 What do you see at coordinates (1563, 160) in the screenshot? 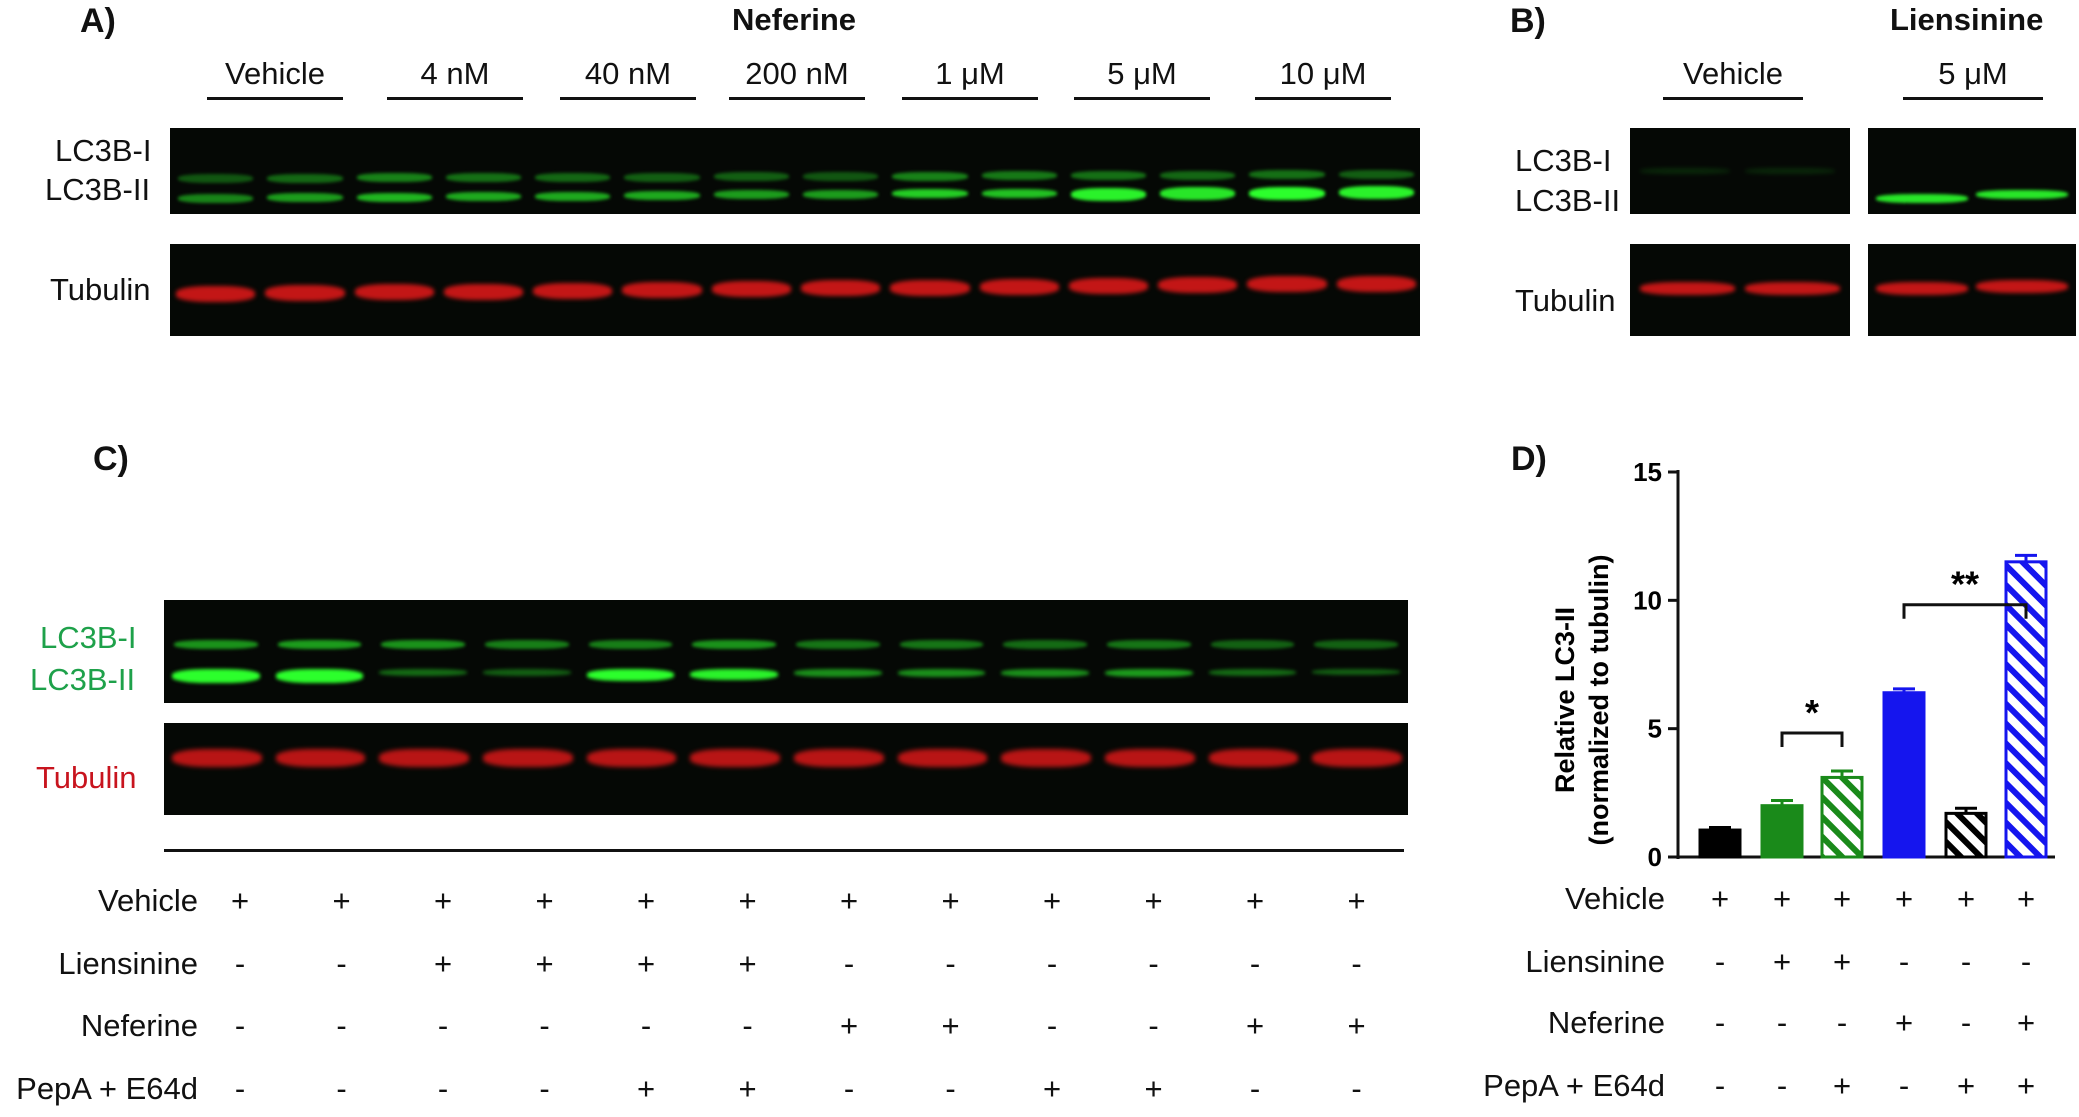
I see `panel-b-lc3b1-label: LC3B-I` at bounding box center [1563, 160].